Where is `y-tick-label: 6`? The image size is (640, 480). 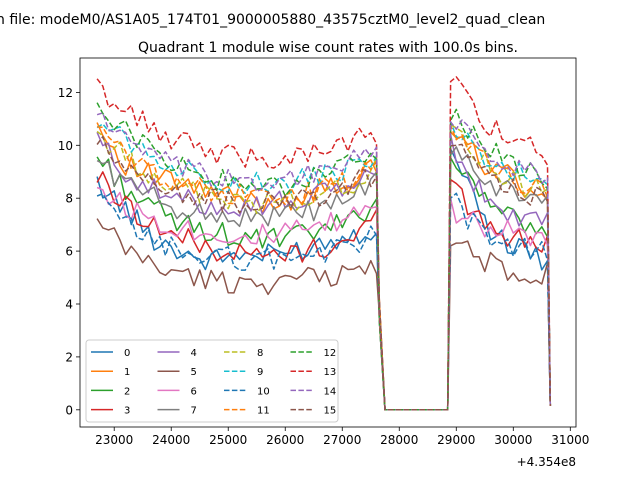 y-tick-label: 6 is located at coordinates (69, 252).